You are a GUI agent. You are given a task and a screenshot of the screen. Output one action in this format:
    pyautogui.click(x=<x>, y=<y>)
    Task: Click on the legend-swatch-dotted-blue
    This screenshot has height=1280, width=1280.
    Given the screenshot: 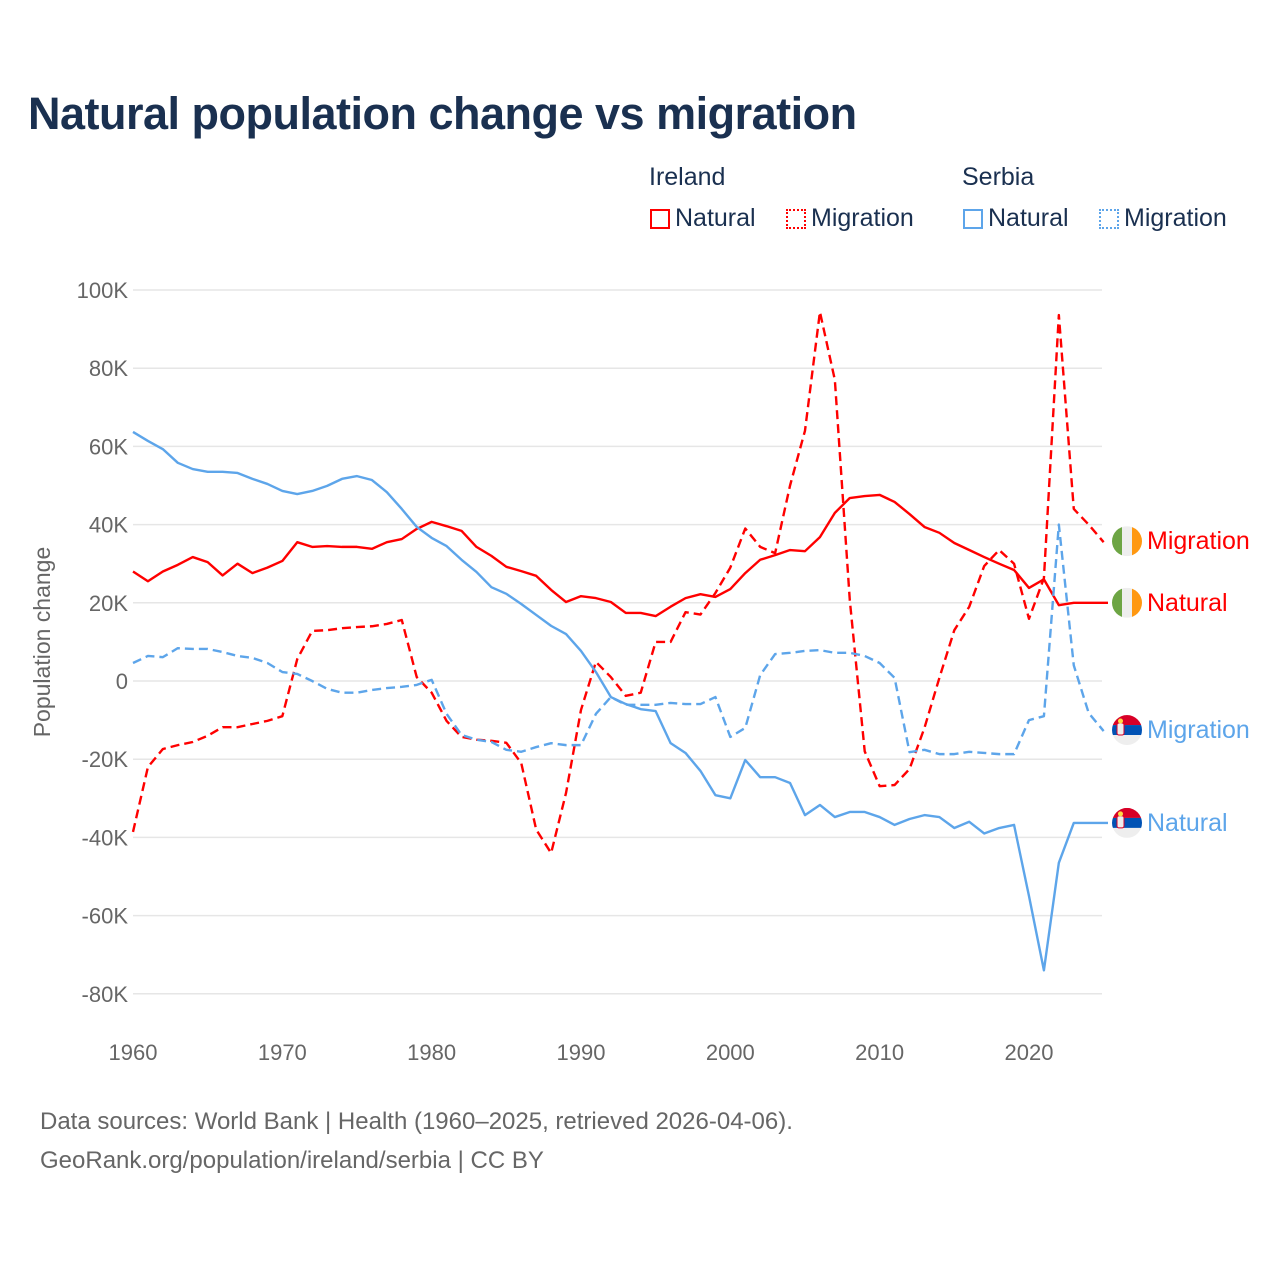 What is the action you would take?
    pyautogui.click(x=1109, y=218)
    